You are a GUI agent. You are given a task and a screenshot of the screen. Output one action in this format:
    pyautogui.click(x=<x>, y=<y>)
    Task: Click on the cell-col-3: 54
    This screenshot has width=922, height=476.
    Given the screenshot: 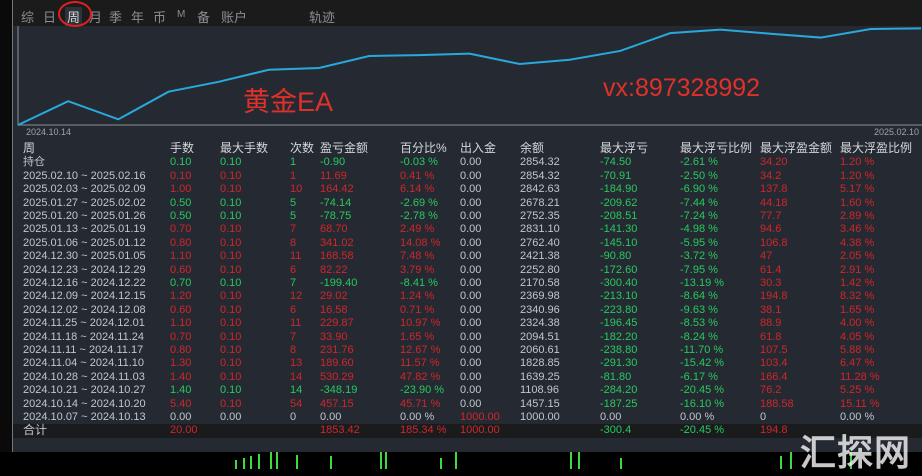 What is the action you would take?
    pyautogui.click(x=296, y=403)
    